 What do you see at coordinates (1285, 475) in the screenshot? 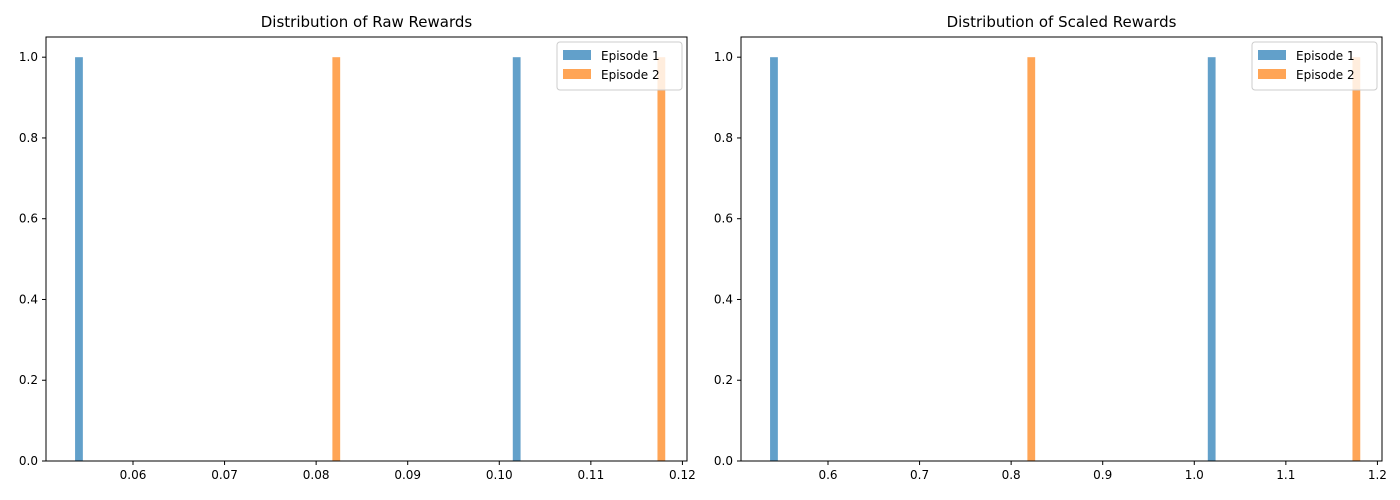
I see `x-tick-label: 1.1` at bounding box center [1285, 475].